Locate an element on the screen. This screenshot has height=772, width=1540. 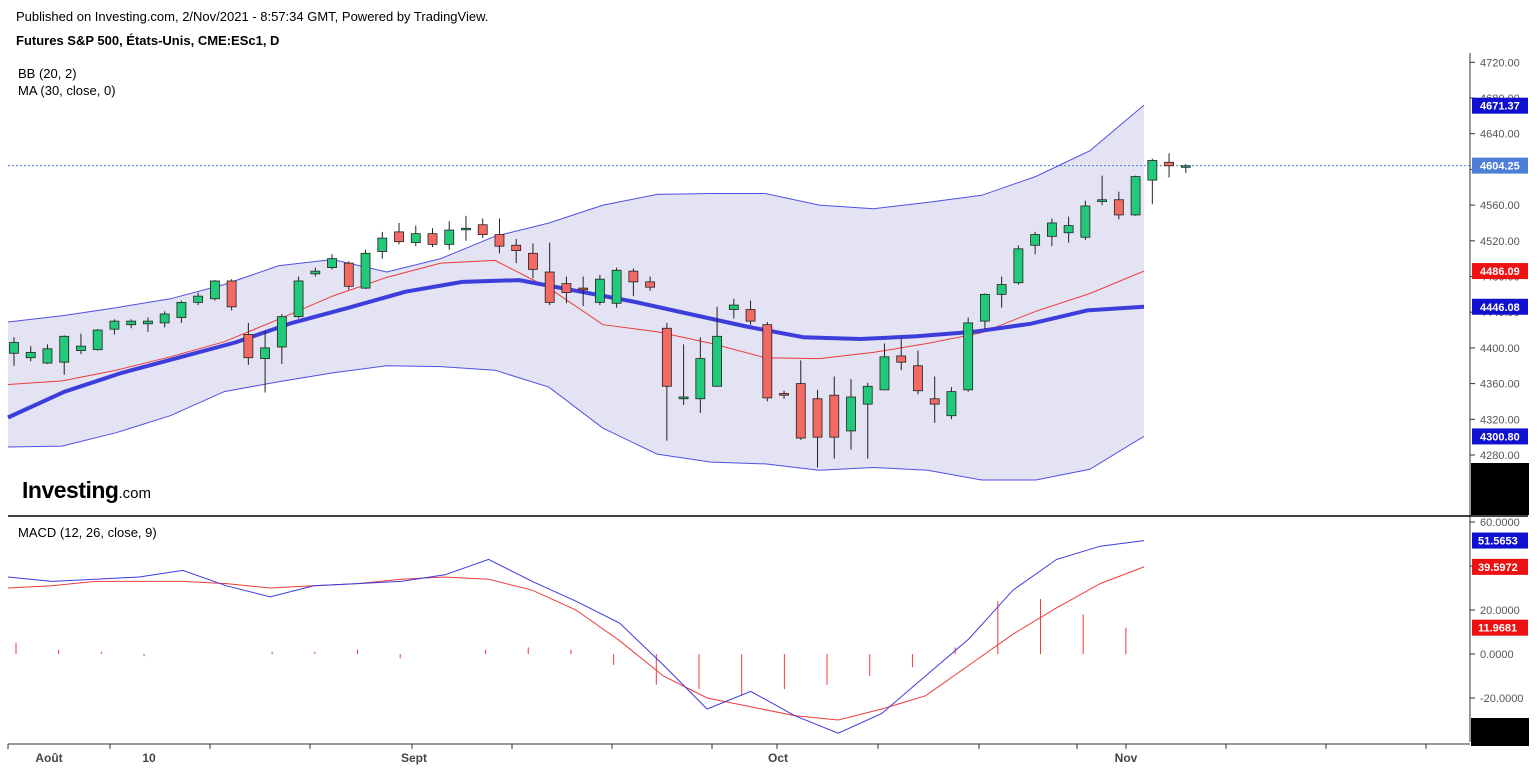
price-tag-label: 4671.37 is located at coordinates (1500, 107).